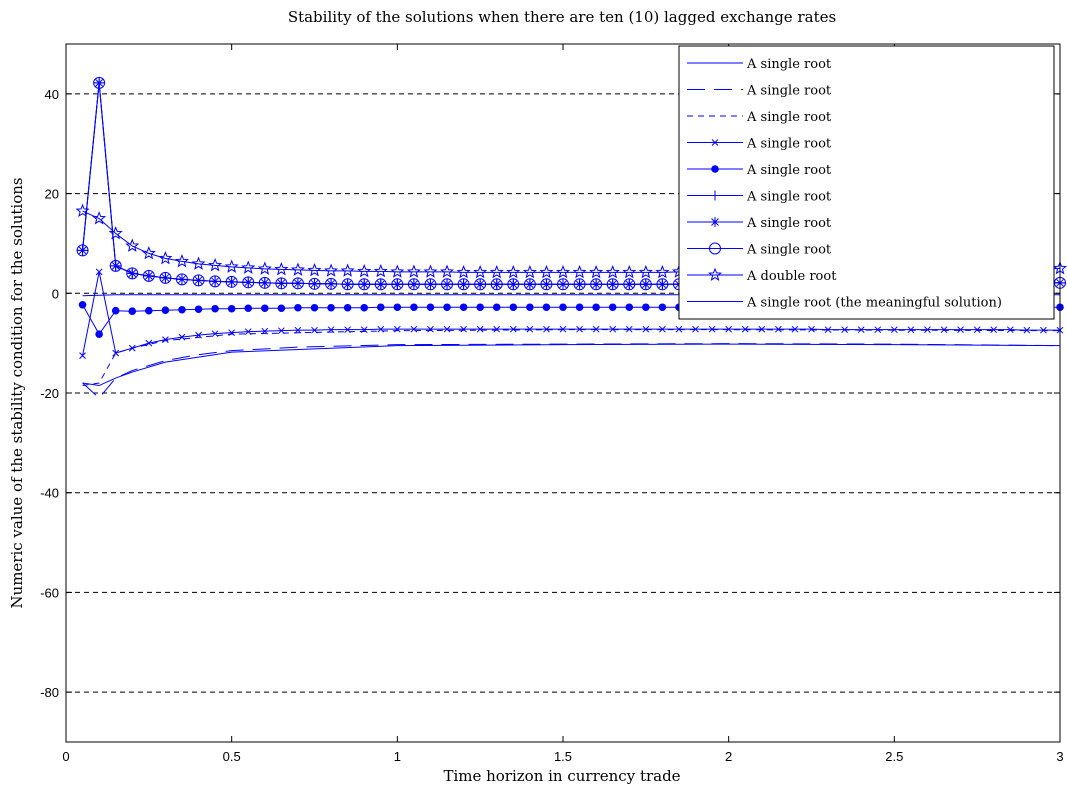  I want to click on legend-label: A double root, so click(791, 276).